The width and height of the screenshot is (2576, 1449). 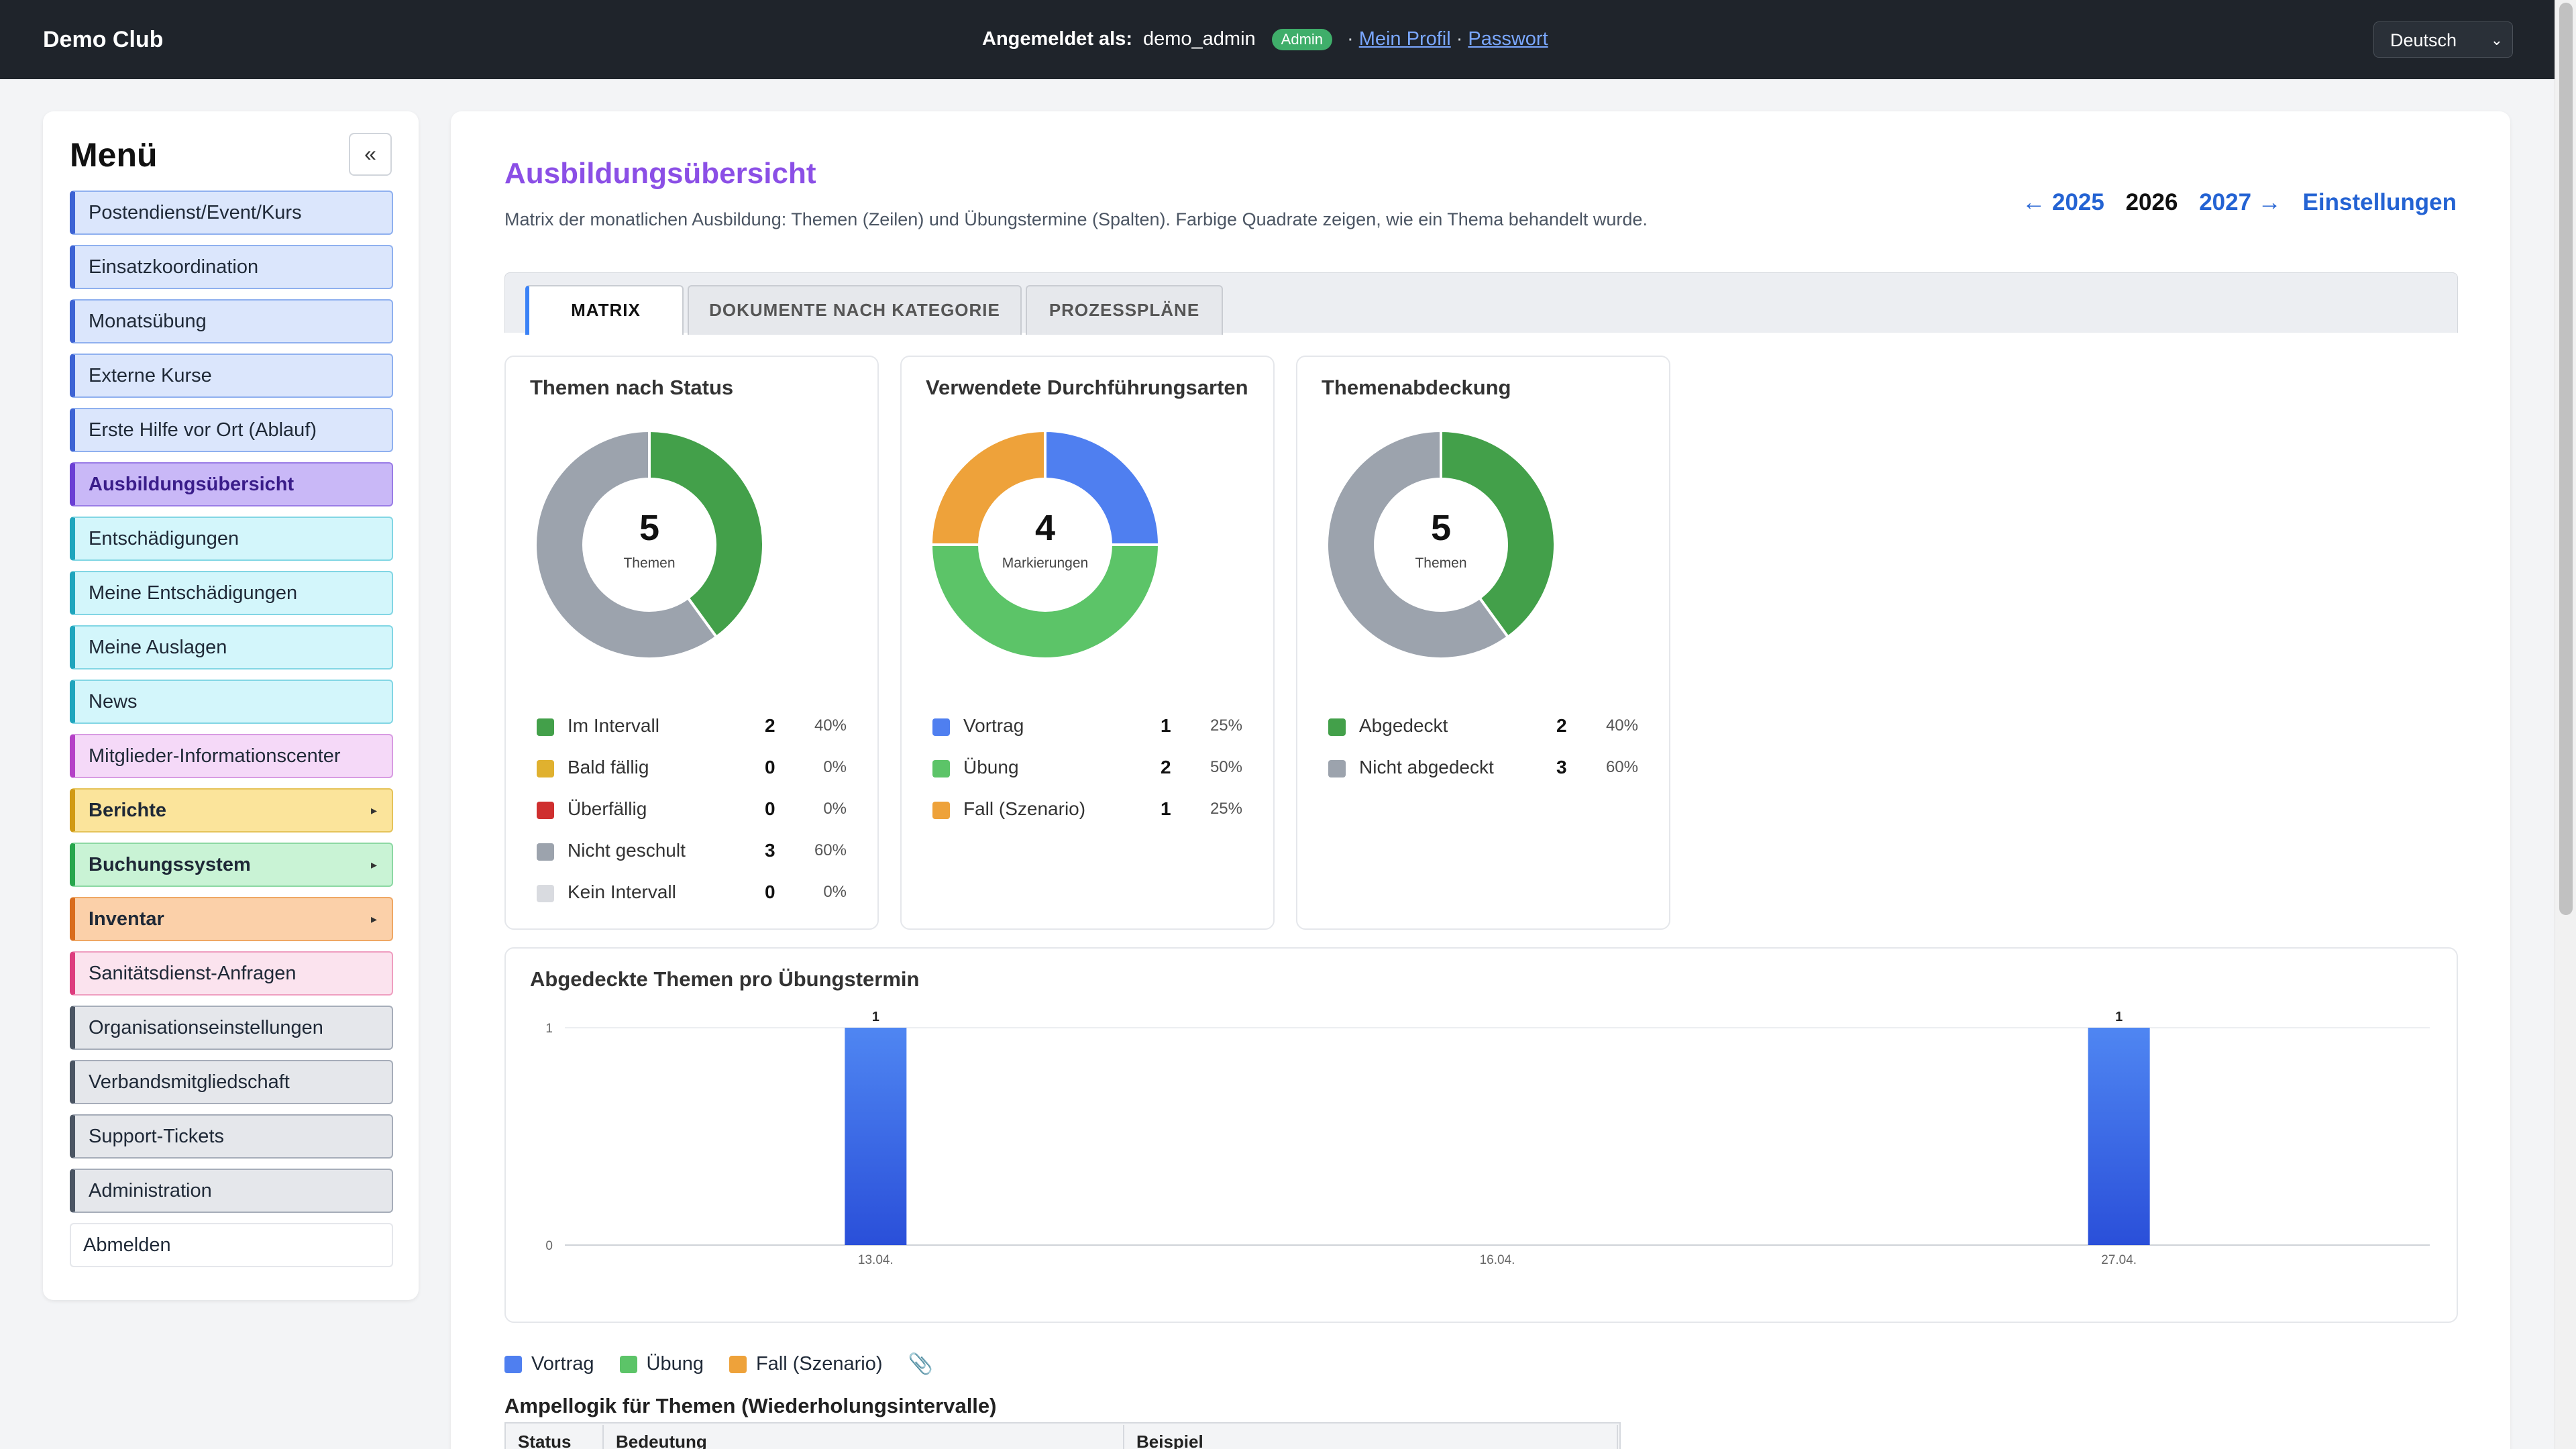 I want to click on ampel-col-status: Status, so click(x=555, y=1437).